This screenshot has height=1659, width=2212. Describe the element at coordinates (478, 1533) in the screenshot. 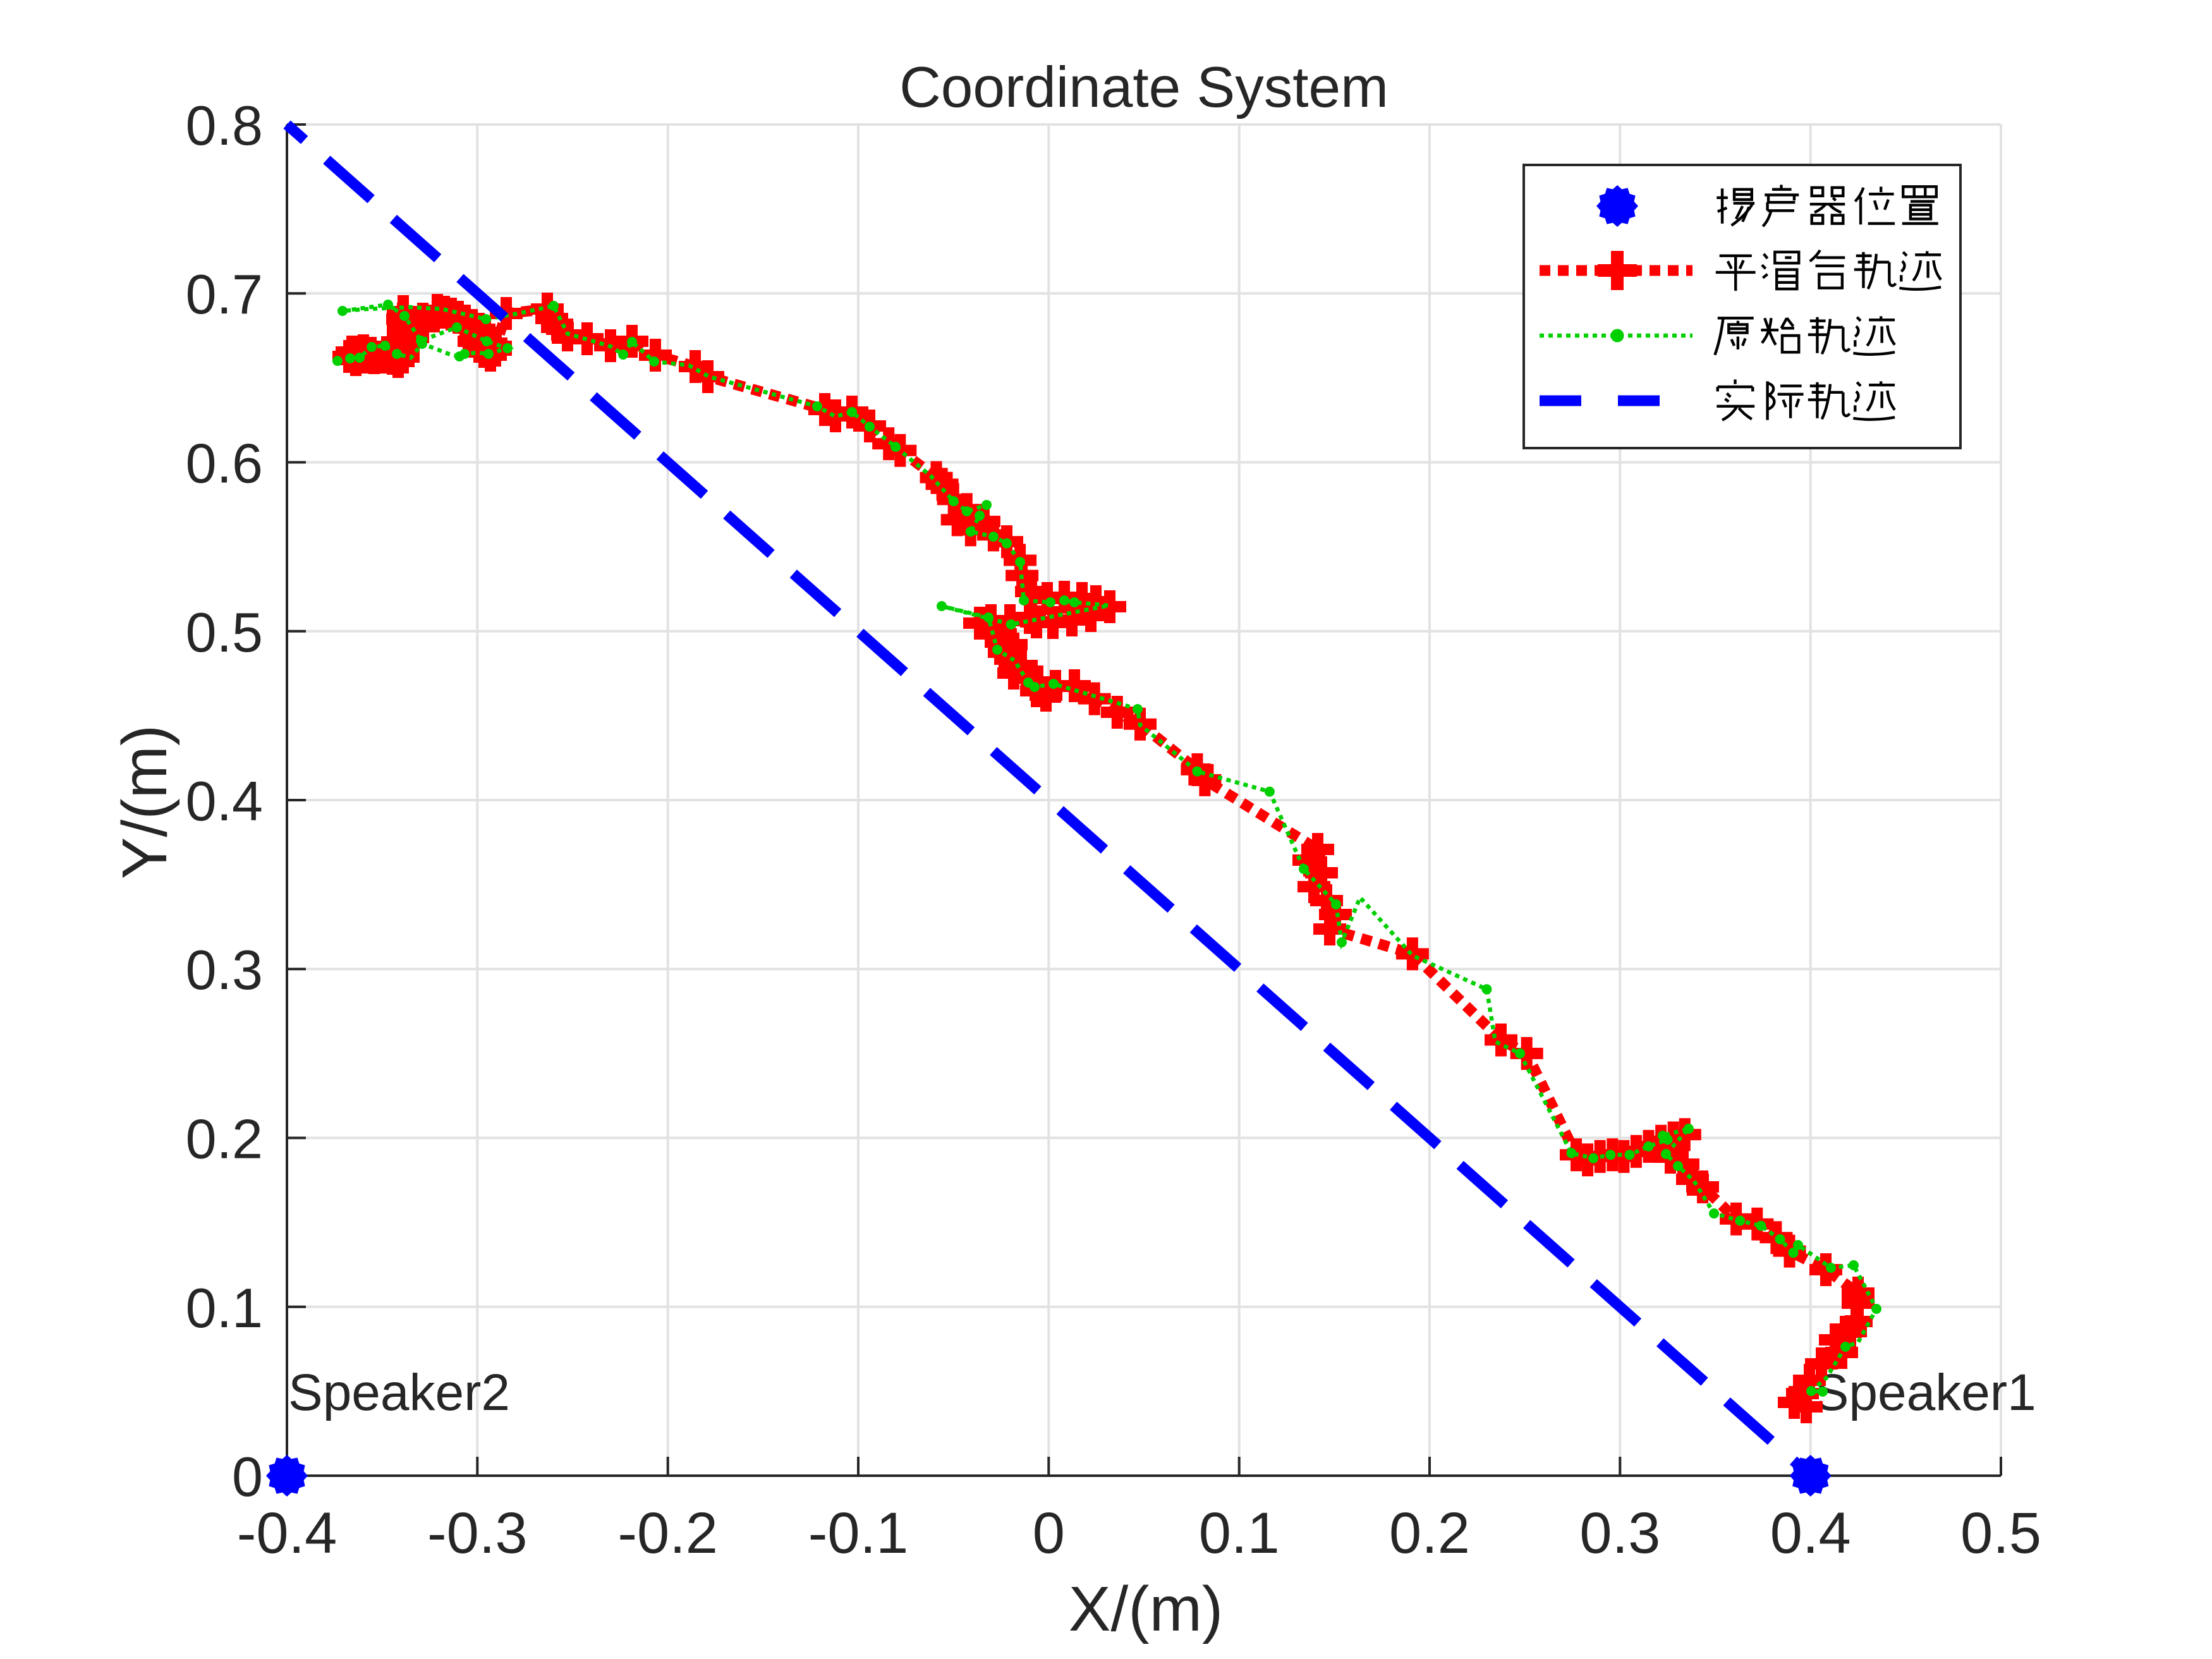

I see `svg-text: -0.3` at that location.